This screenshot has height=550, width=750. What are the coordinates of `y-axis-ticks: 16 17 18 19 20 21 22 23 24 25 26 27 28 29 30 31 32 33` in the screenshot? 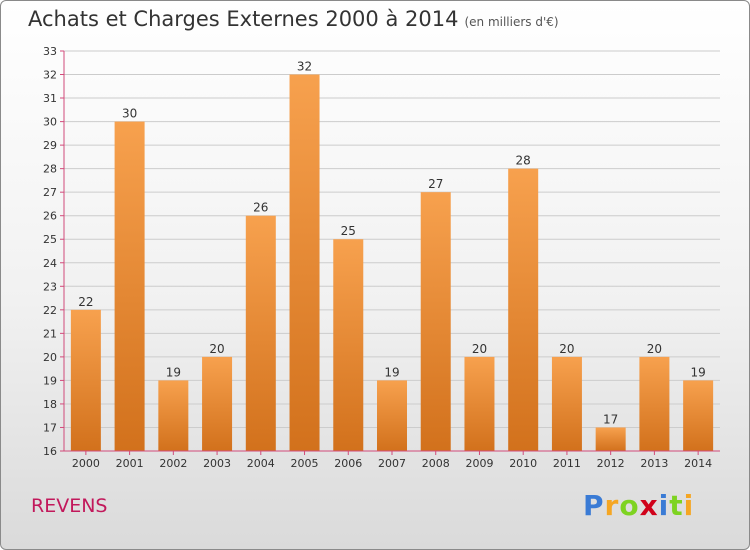 It's located at (53, 251).